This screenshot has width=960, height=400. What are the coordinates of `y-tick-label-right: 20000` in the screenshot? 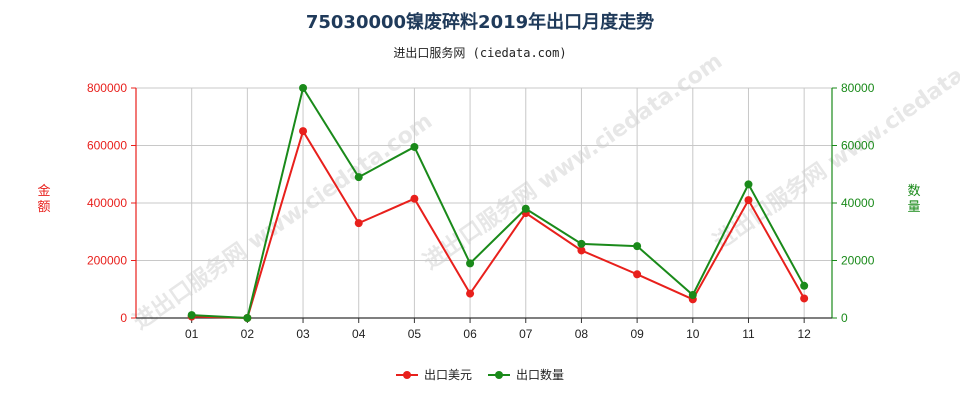 It's located at (858, 261).